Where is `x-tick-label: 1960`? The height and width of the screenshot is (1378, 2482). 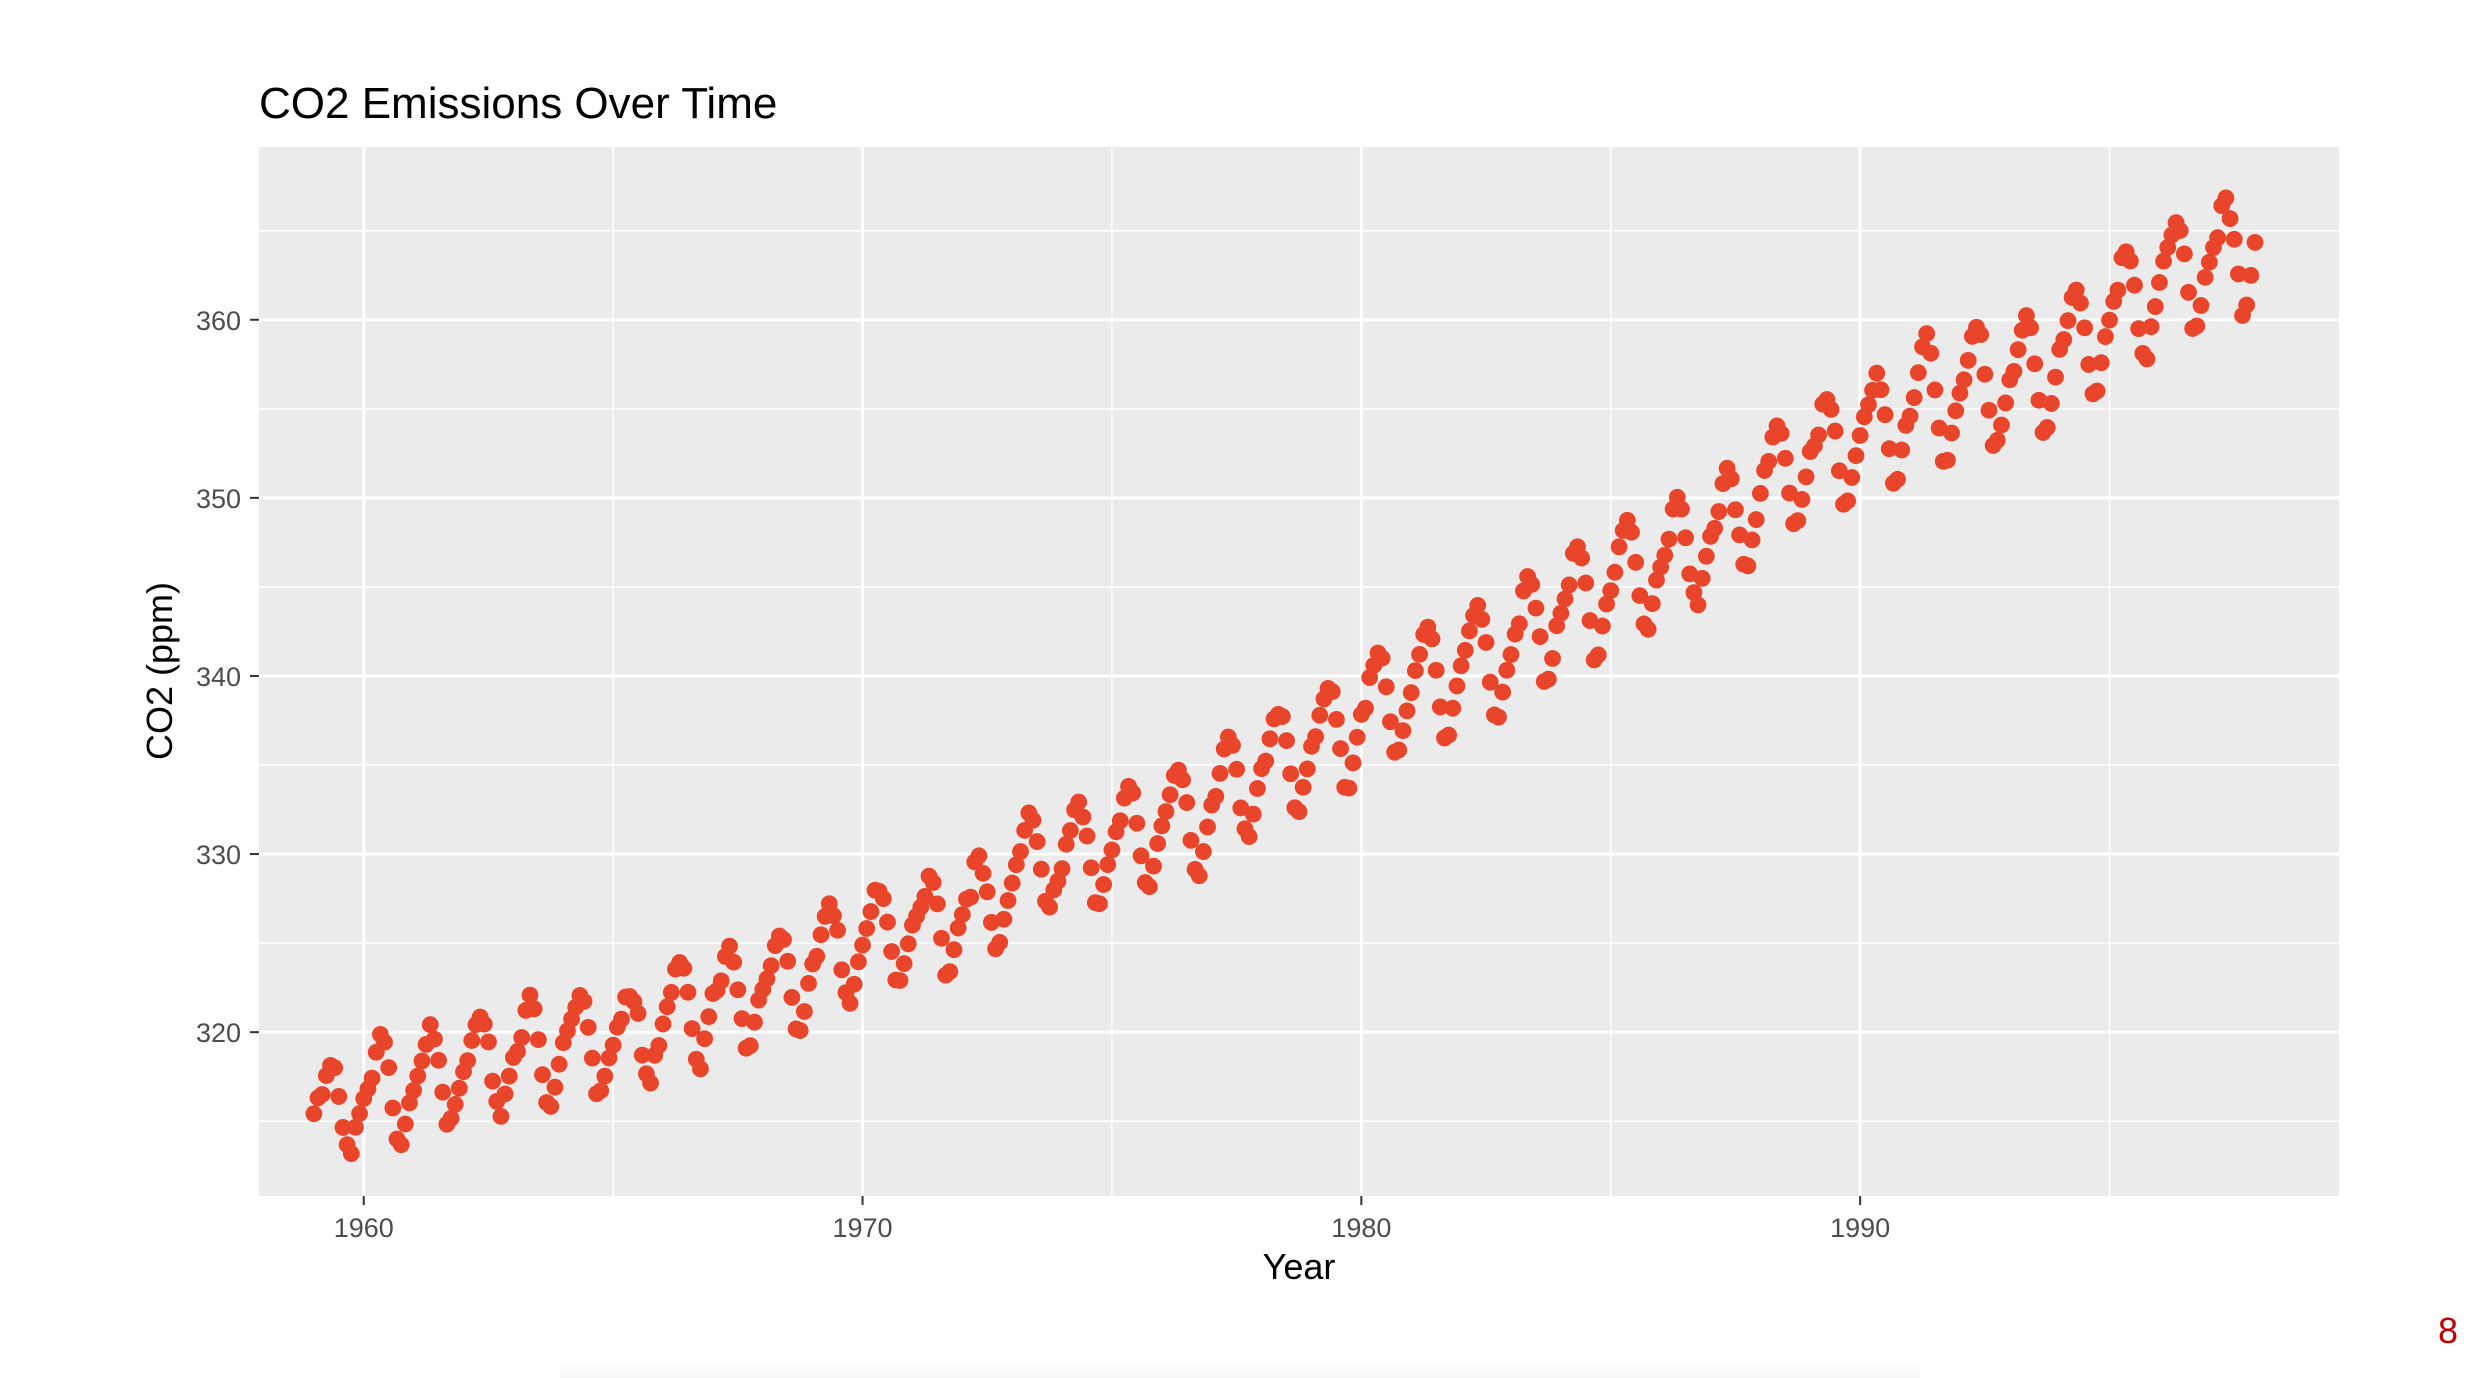 x-tick-label: 1960 is located at coordinates (364, 1228).